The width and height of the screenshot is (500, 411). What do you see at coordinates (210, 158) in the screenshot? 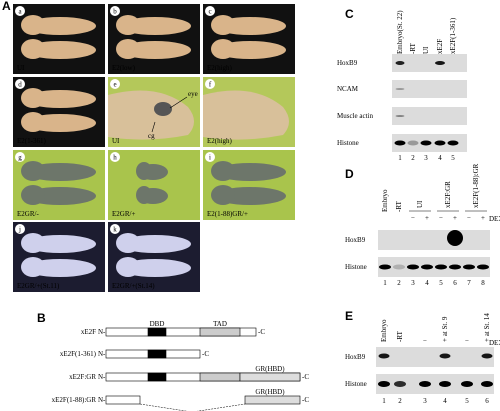
I see `panel-letter: i` at bounding box center [210, 158].